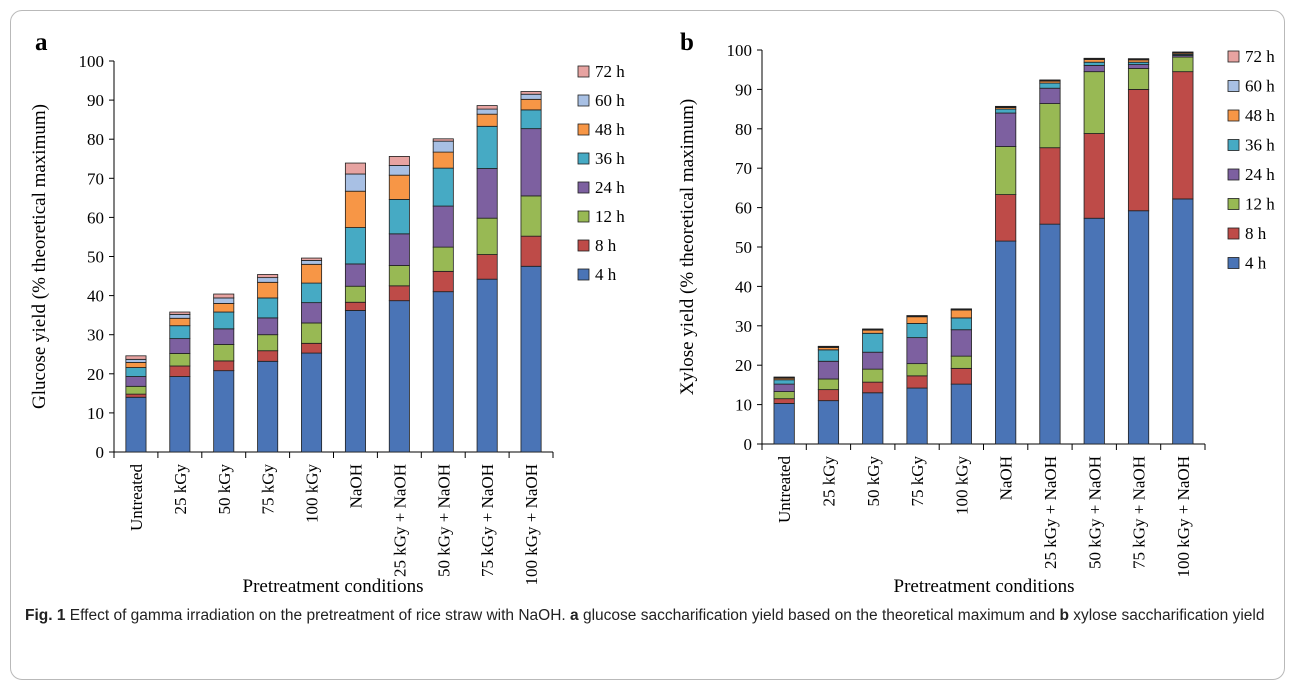 The image size is (1295, 690). What do you see at coordinates (100, 452) in the screenshot?
I see `panel-a-y-tick-label: 0` at bounding box center [100, 452].